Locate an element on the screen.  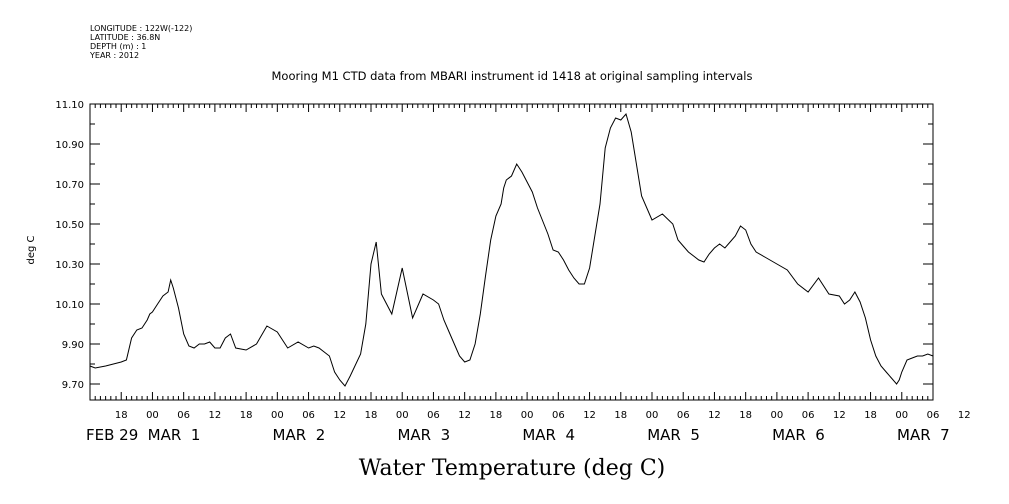
y-axis-label: deg C is located at coordinates (31, 249).